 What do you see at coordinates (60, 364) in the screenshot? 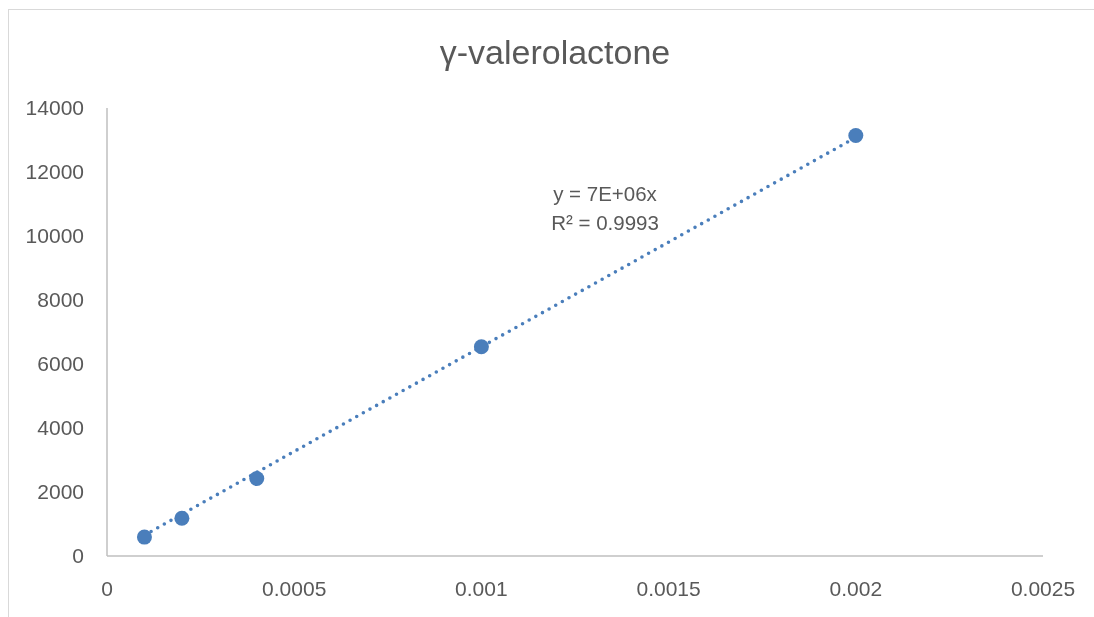
I see `y-tick-label: 6000` at bounding box center [60, 364].